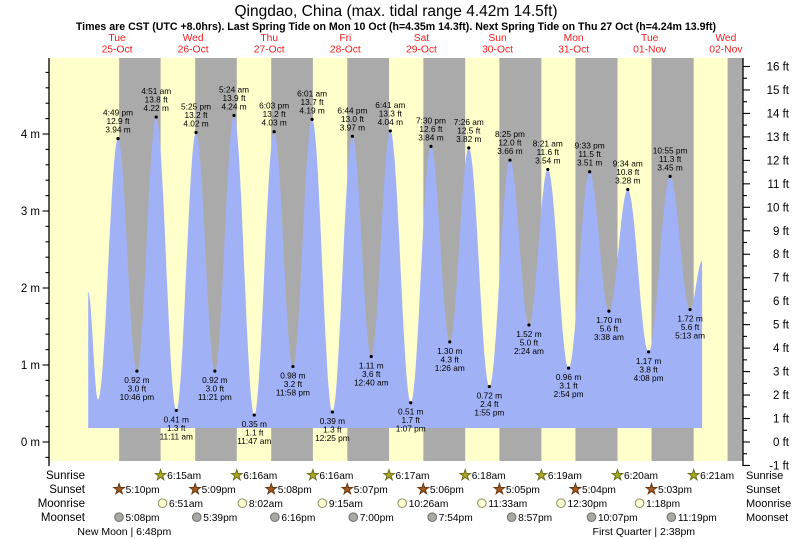  I want to click on sunset-time: 5:05pm, so click(523, 490).